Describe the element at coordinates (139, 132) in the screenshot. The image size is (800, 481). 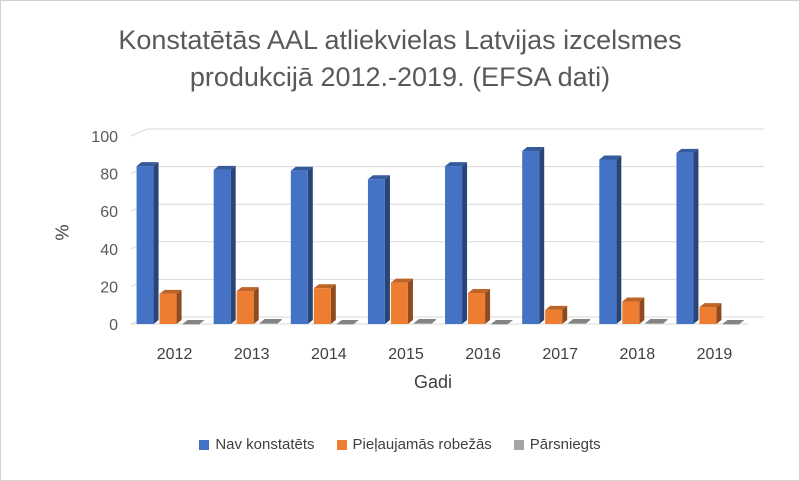
I see `gridline-side` at that location.